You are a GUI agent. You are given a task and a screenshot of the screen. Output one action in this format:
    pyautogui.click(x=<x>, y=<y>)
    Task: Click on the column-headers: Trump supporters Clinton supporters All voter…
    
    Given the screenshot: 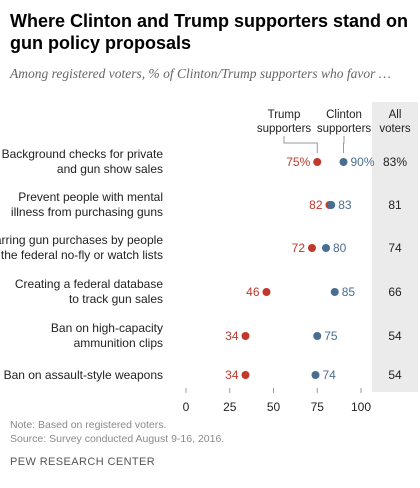 What is the action you would take?
    pyautogui.click(x=334, y=131)
    